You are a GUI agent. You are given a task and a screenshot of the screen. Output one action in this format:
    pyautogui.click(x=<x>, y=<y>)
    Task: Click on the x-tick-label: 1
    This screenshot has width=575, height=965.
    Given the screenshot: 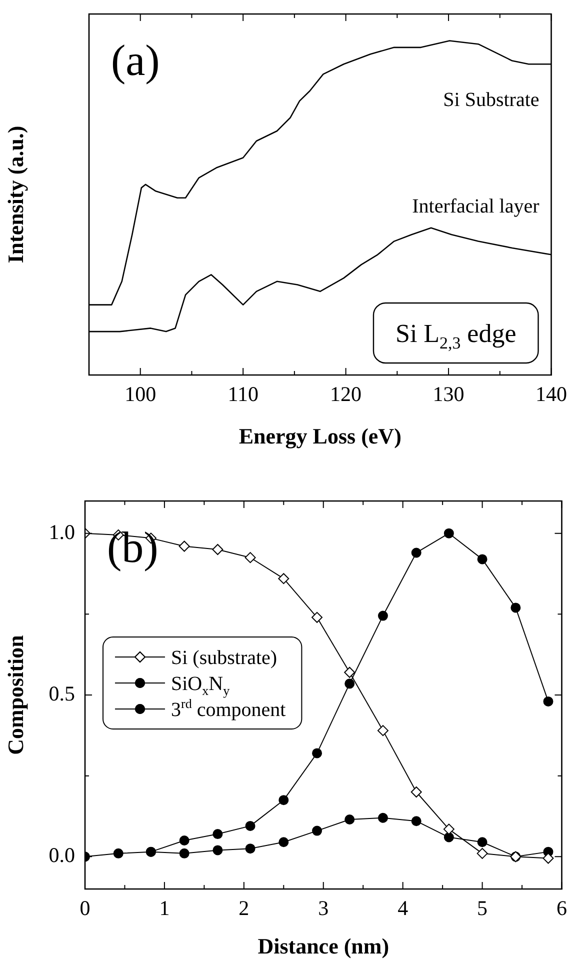 What is the action you would take?
    pyautogui.click(x=164, y=908)
    